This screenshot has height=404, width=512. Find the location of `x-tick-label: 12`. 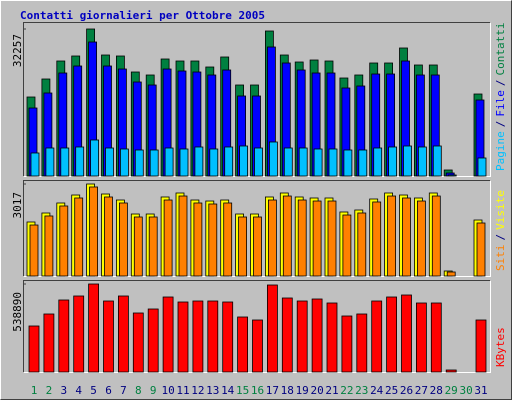

x-tick-label: 12 is located at coordinates (197, 390).